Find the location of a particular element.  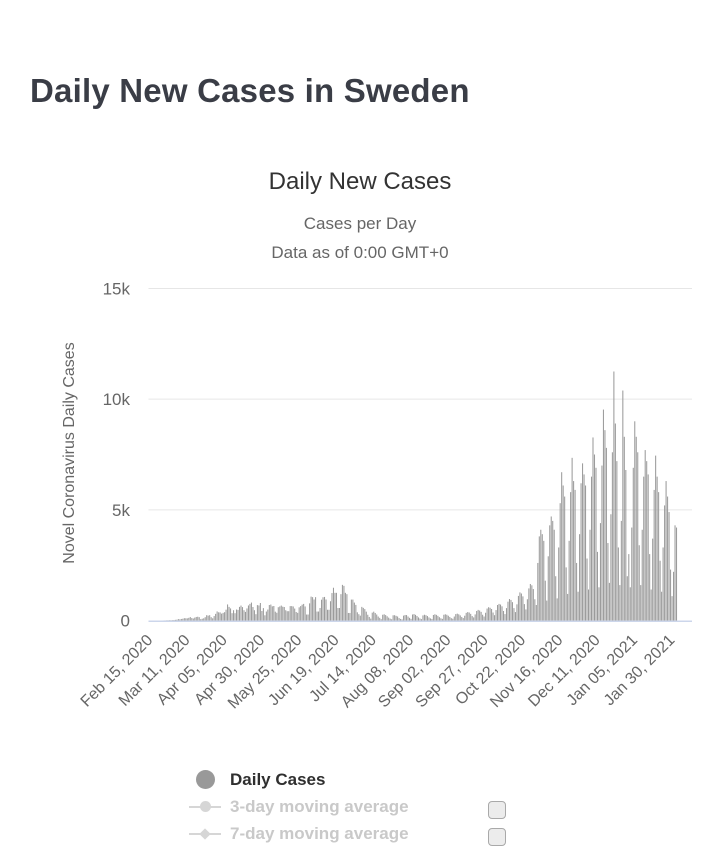

legend-item-3day-moving-average: 3-day moving average is located at coordinates (298, 806).